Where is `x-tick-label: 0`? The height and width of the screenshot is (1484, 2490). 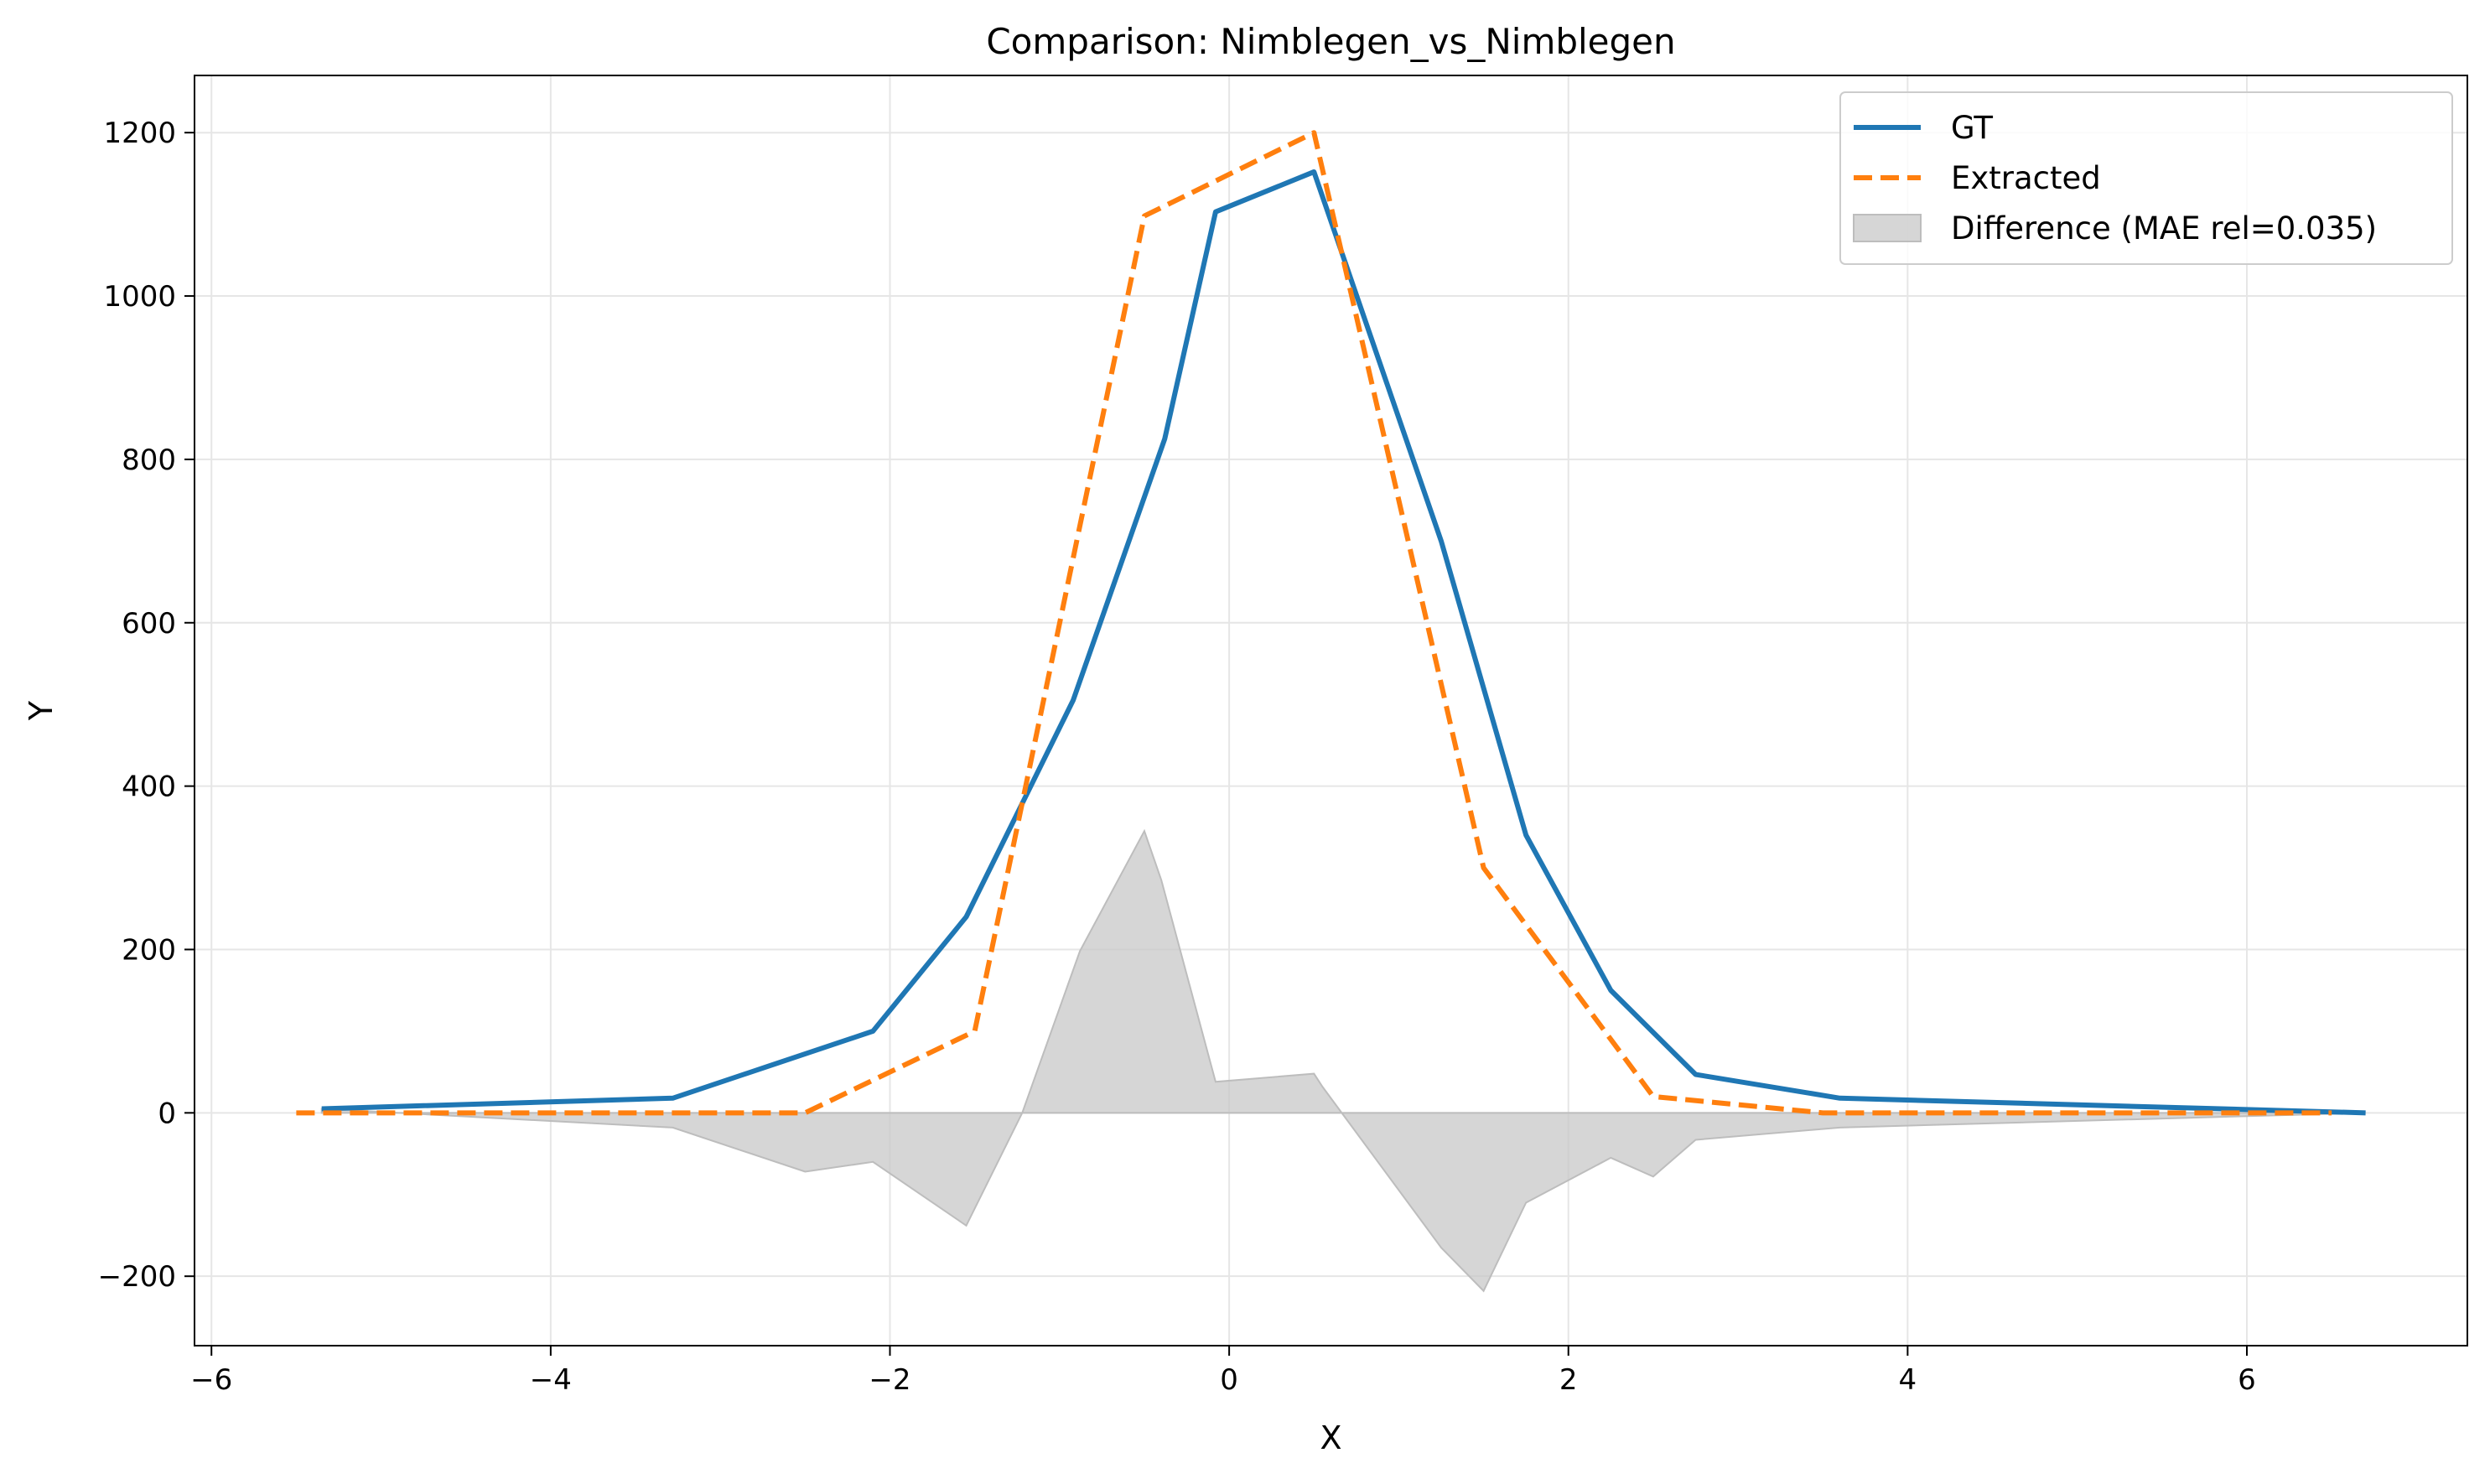 x-tick-label: 0 is located at coordinates (1229, 1380).